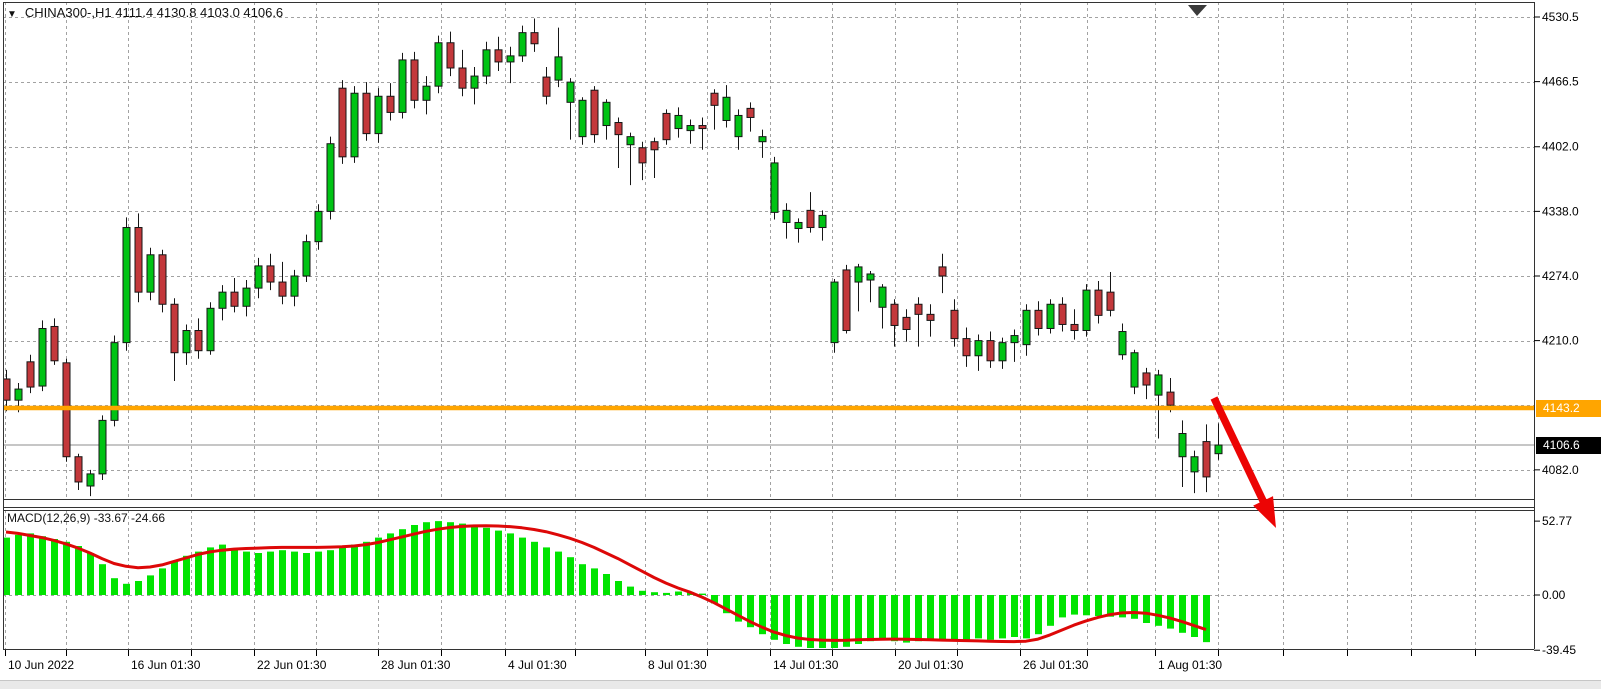 The height and width of the screenshot is (689, 1601). I want to click on svg-text: 14 Jul 01:30, so click(806, 665).